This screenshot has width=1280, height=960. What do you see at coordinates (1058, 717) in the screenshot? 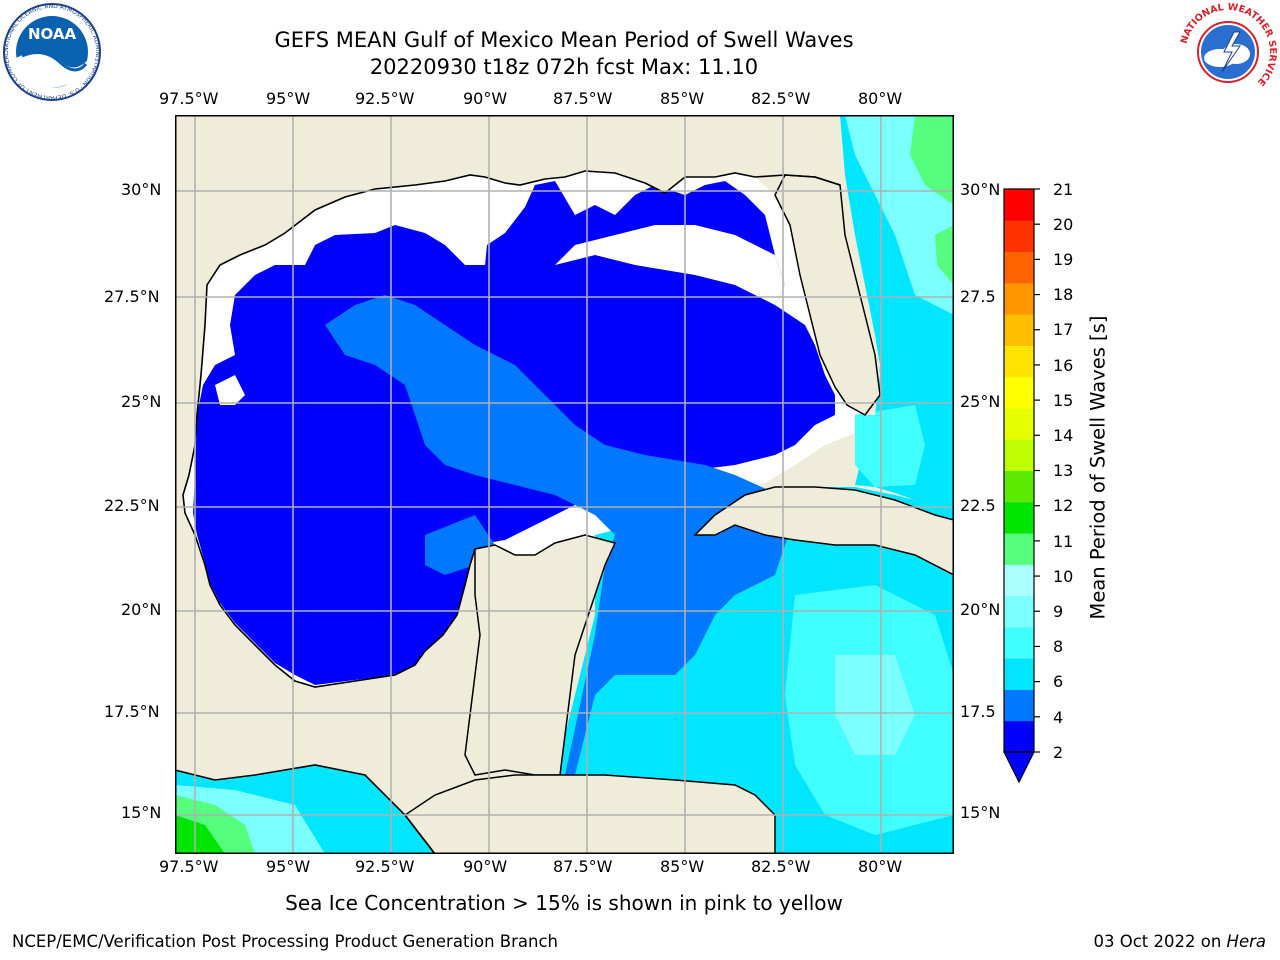
I see `colorbar-tick: 4` at bounding box center [1058, 717].